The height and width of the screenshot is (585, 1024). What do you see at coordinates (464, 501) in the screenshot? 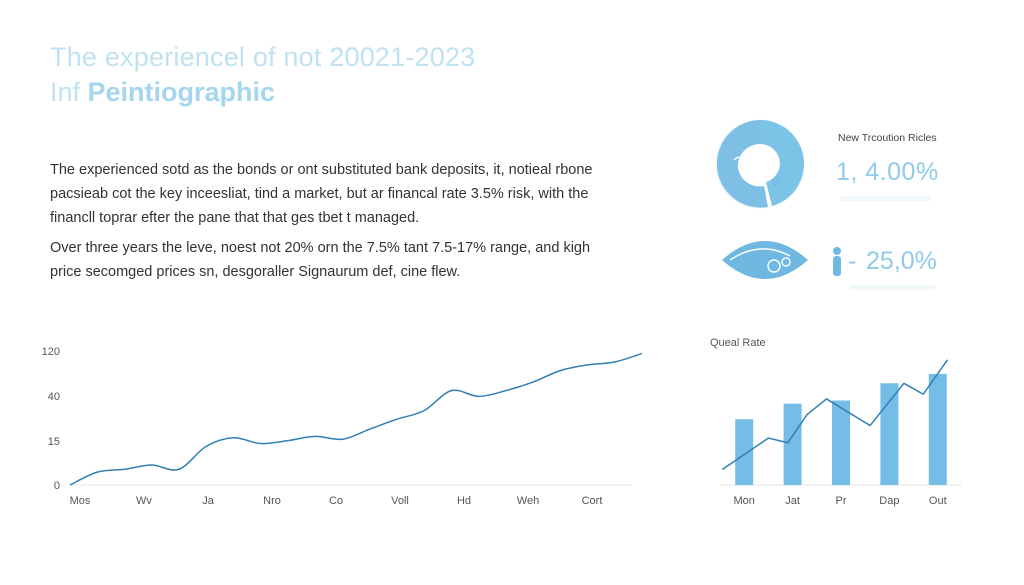
I see `x-tick-label: Hd` at bounding box center [464, 501].